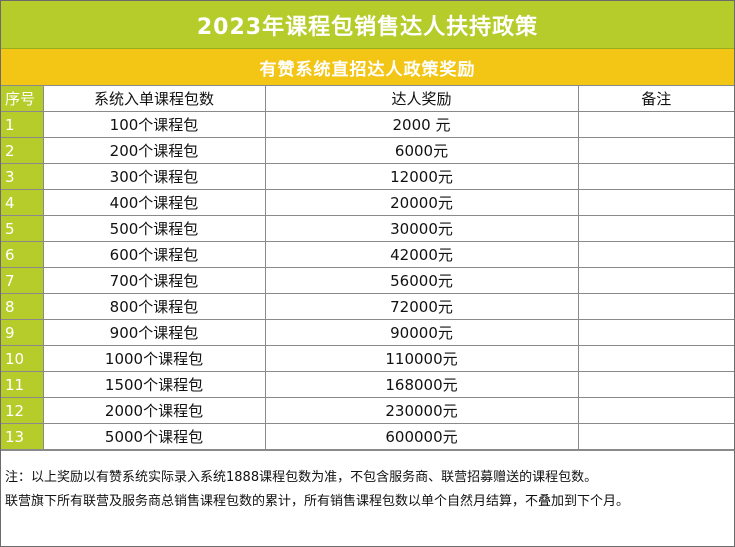  What do you see at coordinates (22, 124) in the screenshot?
I see `row-index: 1` at bounding box center [22, 124].